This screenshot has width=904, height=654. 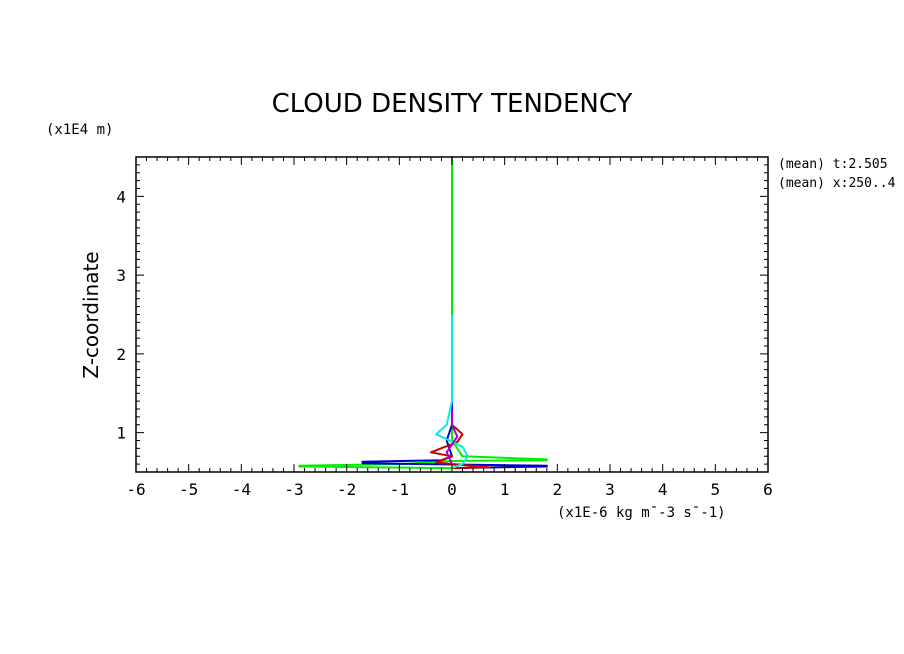 What do you see at coordinates (91, 314) in the screenshot?
I see `y-axis-label: Z-coordinate` at bounding box center [91, 314].